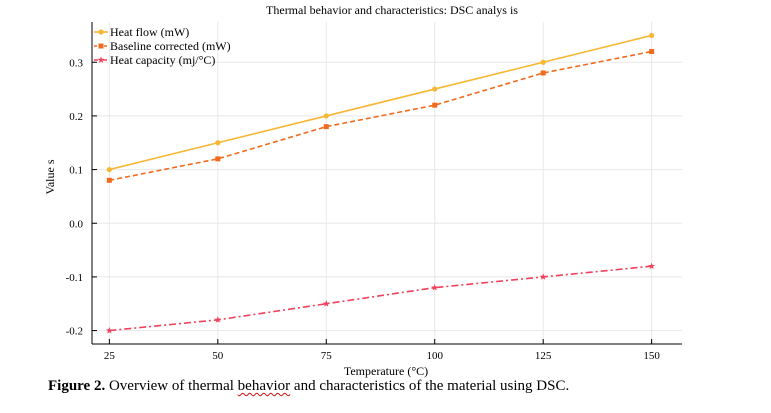 The height and width of the screenshot is (413, 771). Describe the element at coordinates (110, 356) in the screenshot. I see `x-tick-label: 25` at that location.